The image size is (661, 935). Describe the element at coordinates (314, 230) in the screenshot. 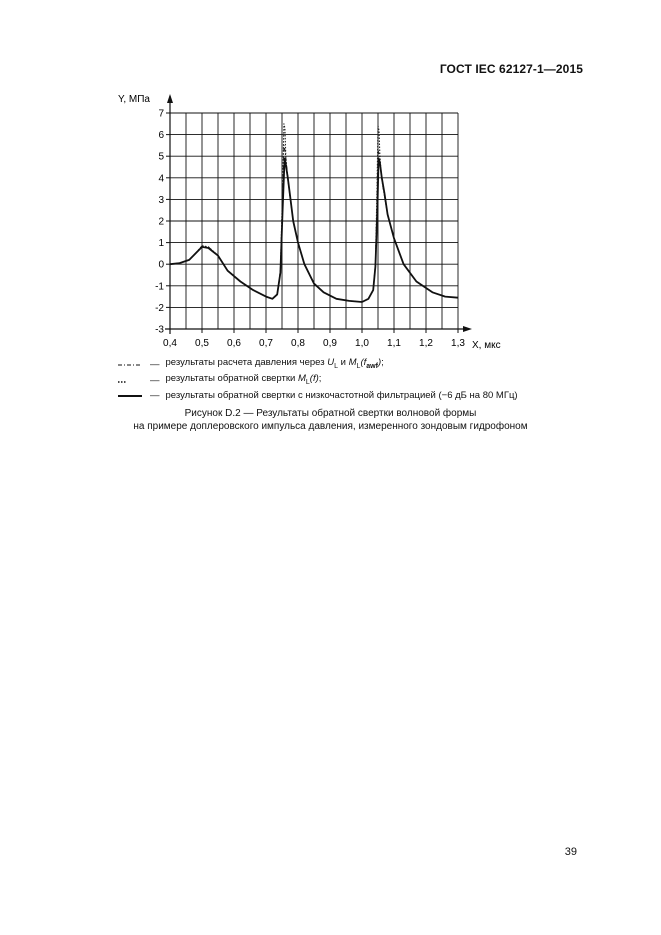

I see `series-line-solid` at that location.